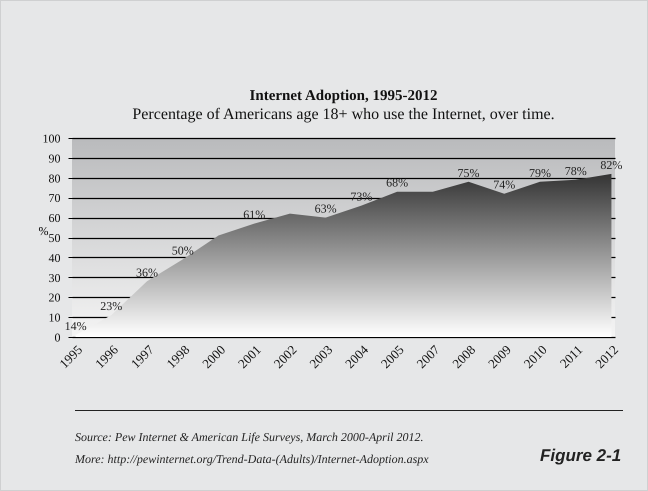 The width and height of the screenshot is (648, 491). I want to click on y-tick-label: 60, so click(54, 218).